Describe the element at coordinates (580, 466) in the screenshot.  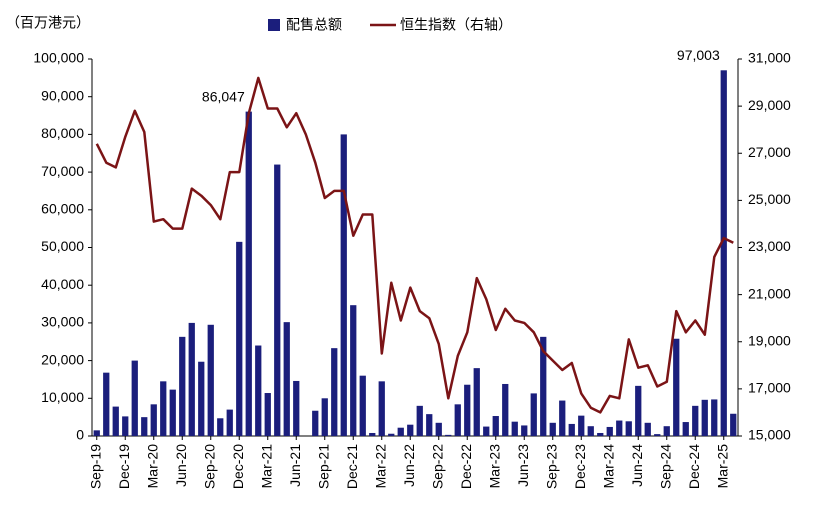
I see `x-tick-label: Dec-23` at that location.